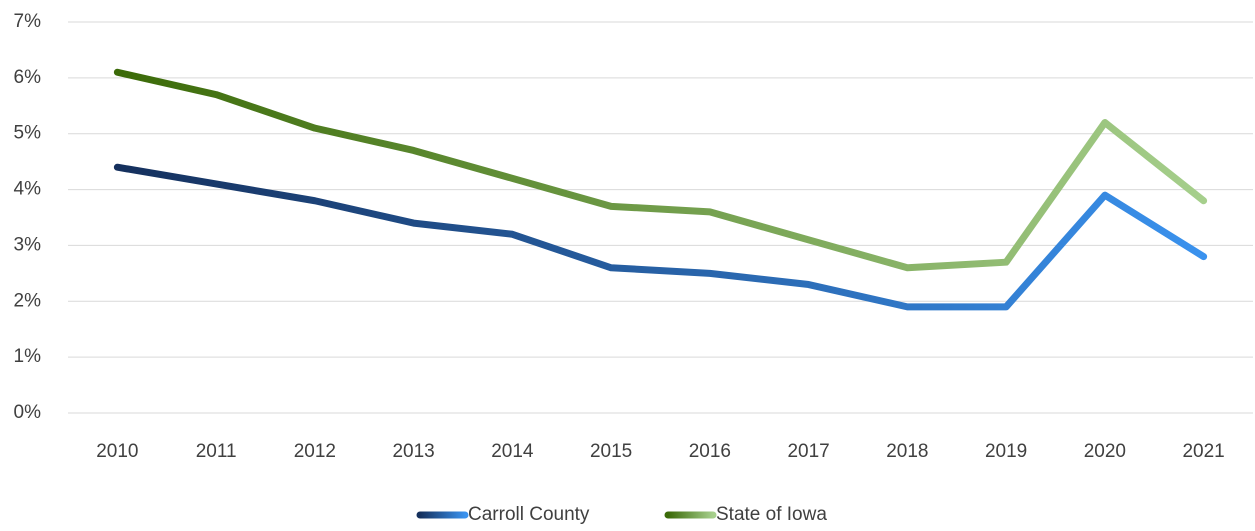 This screenshot has width=1255, height=531. I want to click on x-tick-label: 2012, so click(315, 451).